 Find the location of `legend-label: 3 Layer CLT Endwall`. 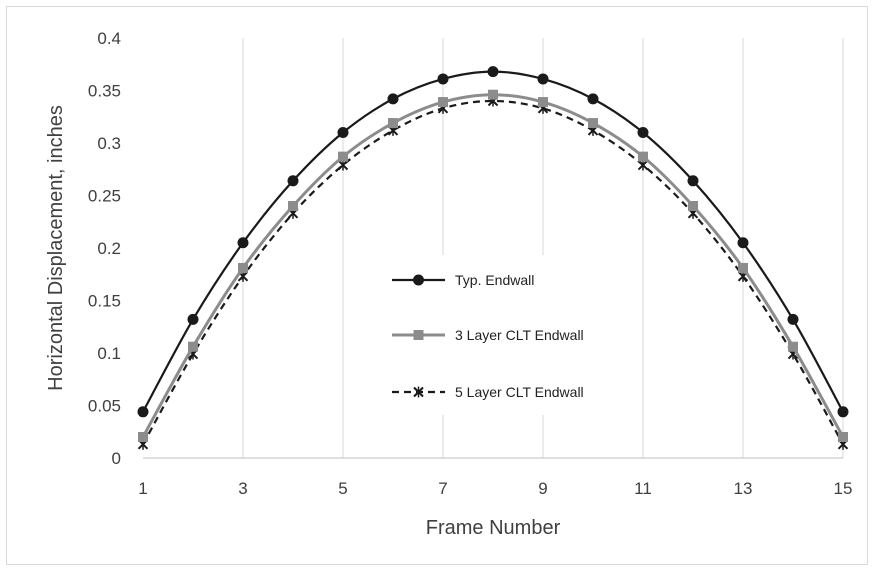

legend-label: 3 Layer CLT Endwall is located at coordinates (519, 335).